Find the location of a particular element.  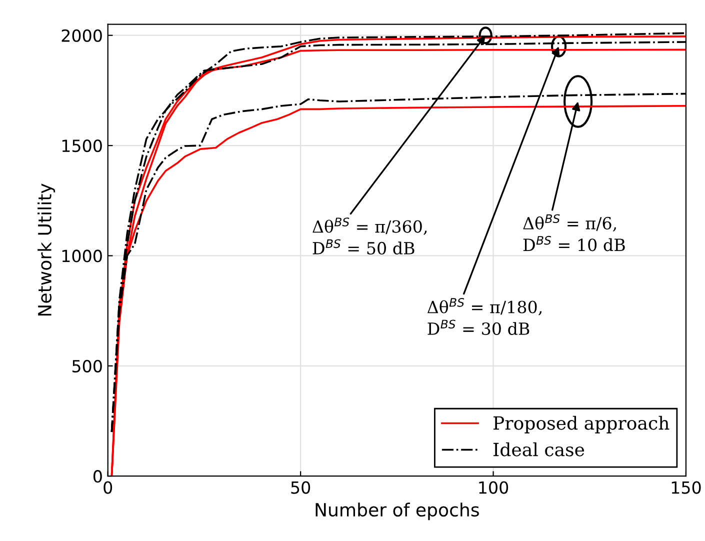

y-axis-title: Network Utility is located at coordinates (47, 250).